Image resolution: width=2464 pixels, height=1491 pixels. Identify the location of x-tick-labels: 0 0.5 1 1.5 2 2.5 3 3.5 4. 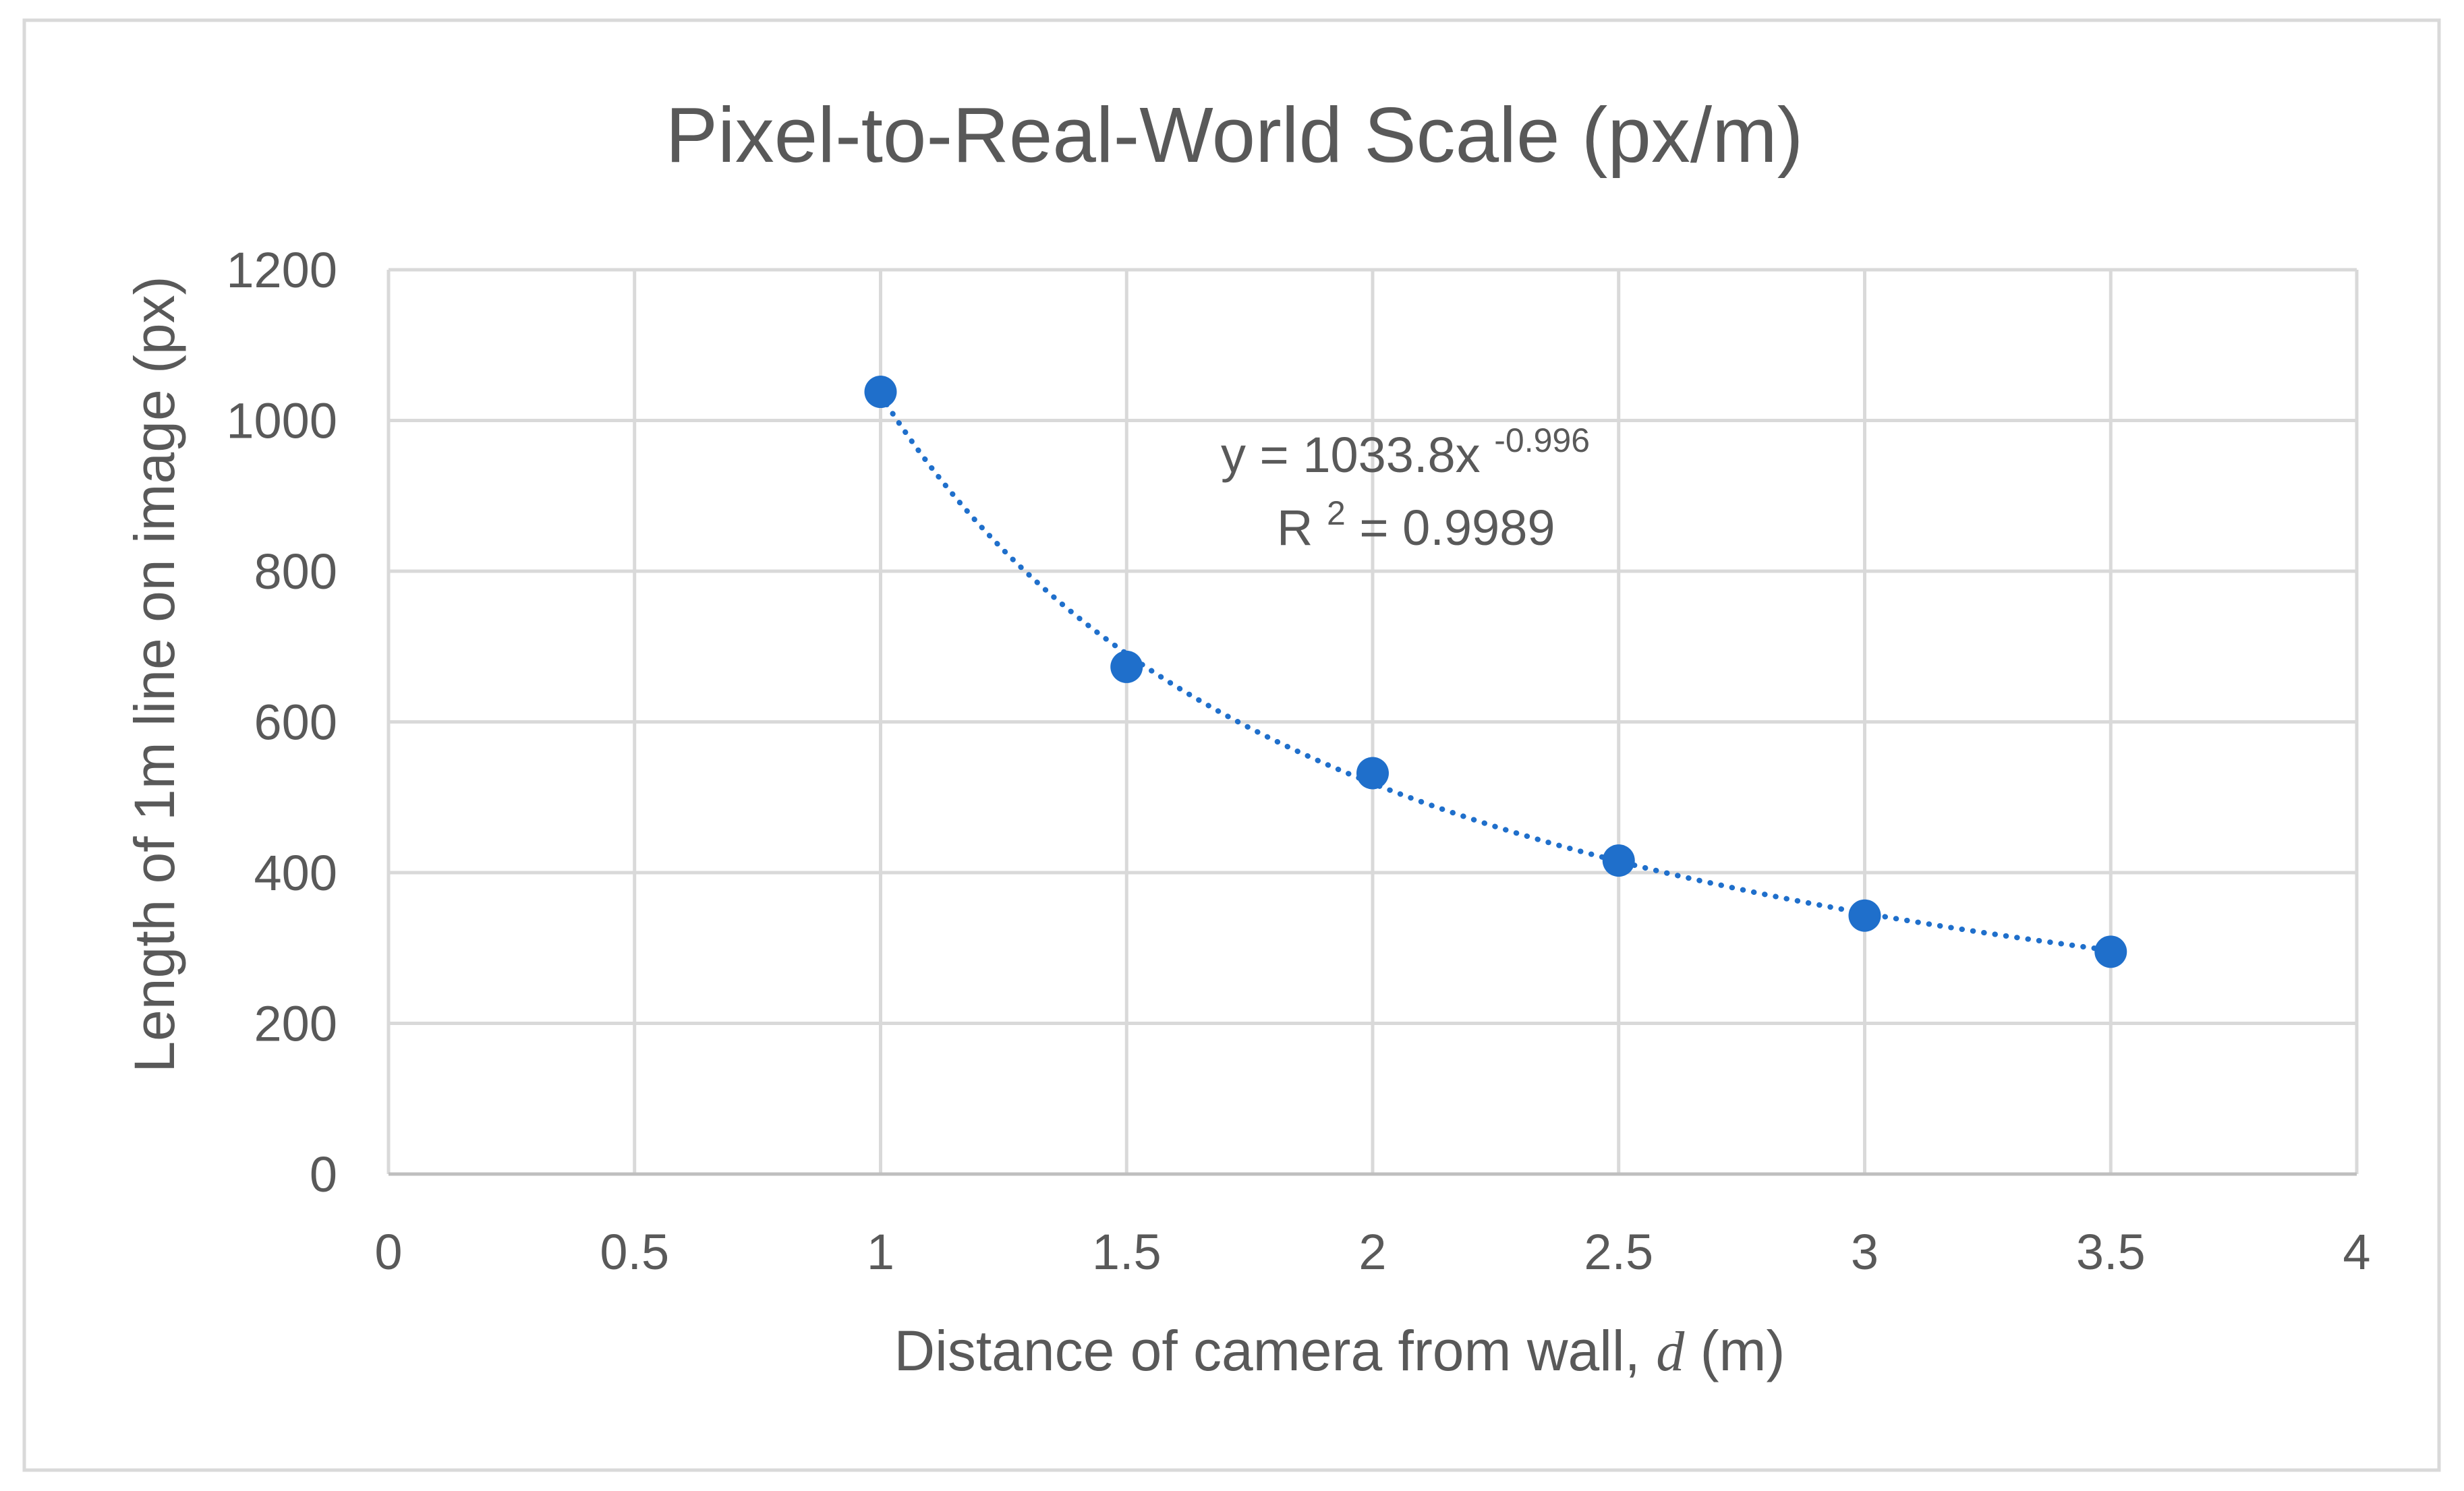
(1372, 1252).